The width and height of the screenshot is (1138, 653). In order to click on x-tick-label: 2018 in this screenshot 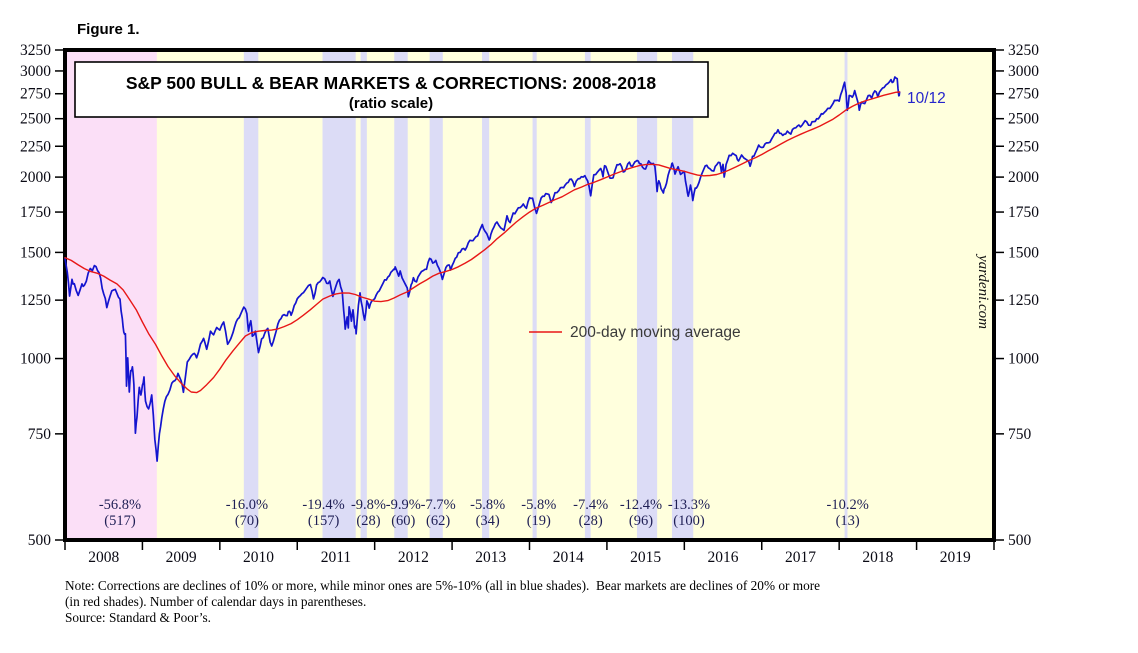, I will do `click(877, 557)`.